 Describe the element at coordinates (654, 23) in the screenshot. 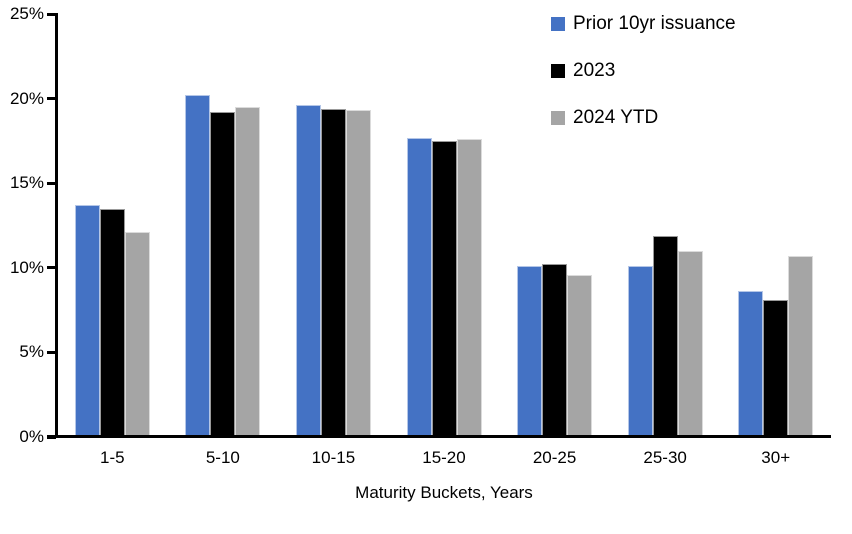

I see `legend-label: Prior 10yr issuance` at that location.